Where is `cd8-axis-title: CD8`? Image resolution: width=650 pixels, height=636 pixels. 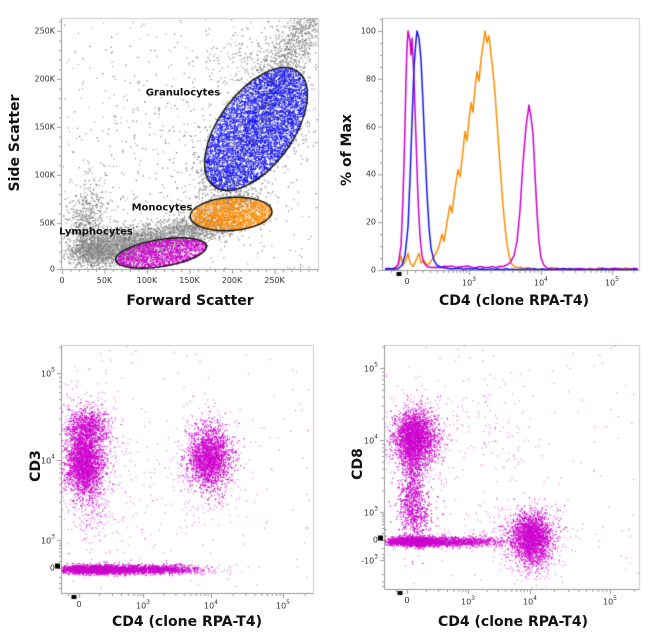 cd8-axis-title: CD8 is located at coordinates (358, 464).